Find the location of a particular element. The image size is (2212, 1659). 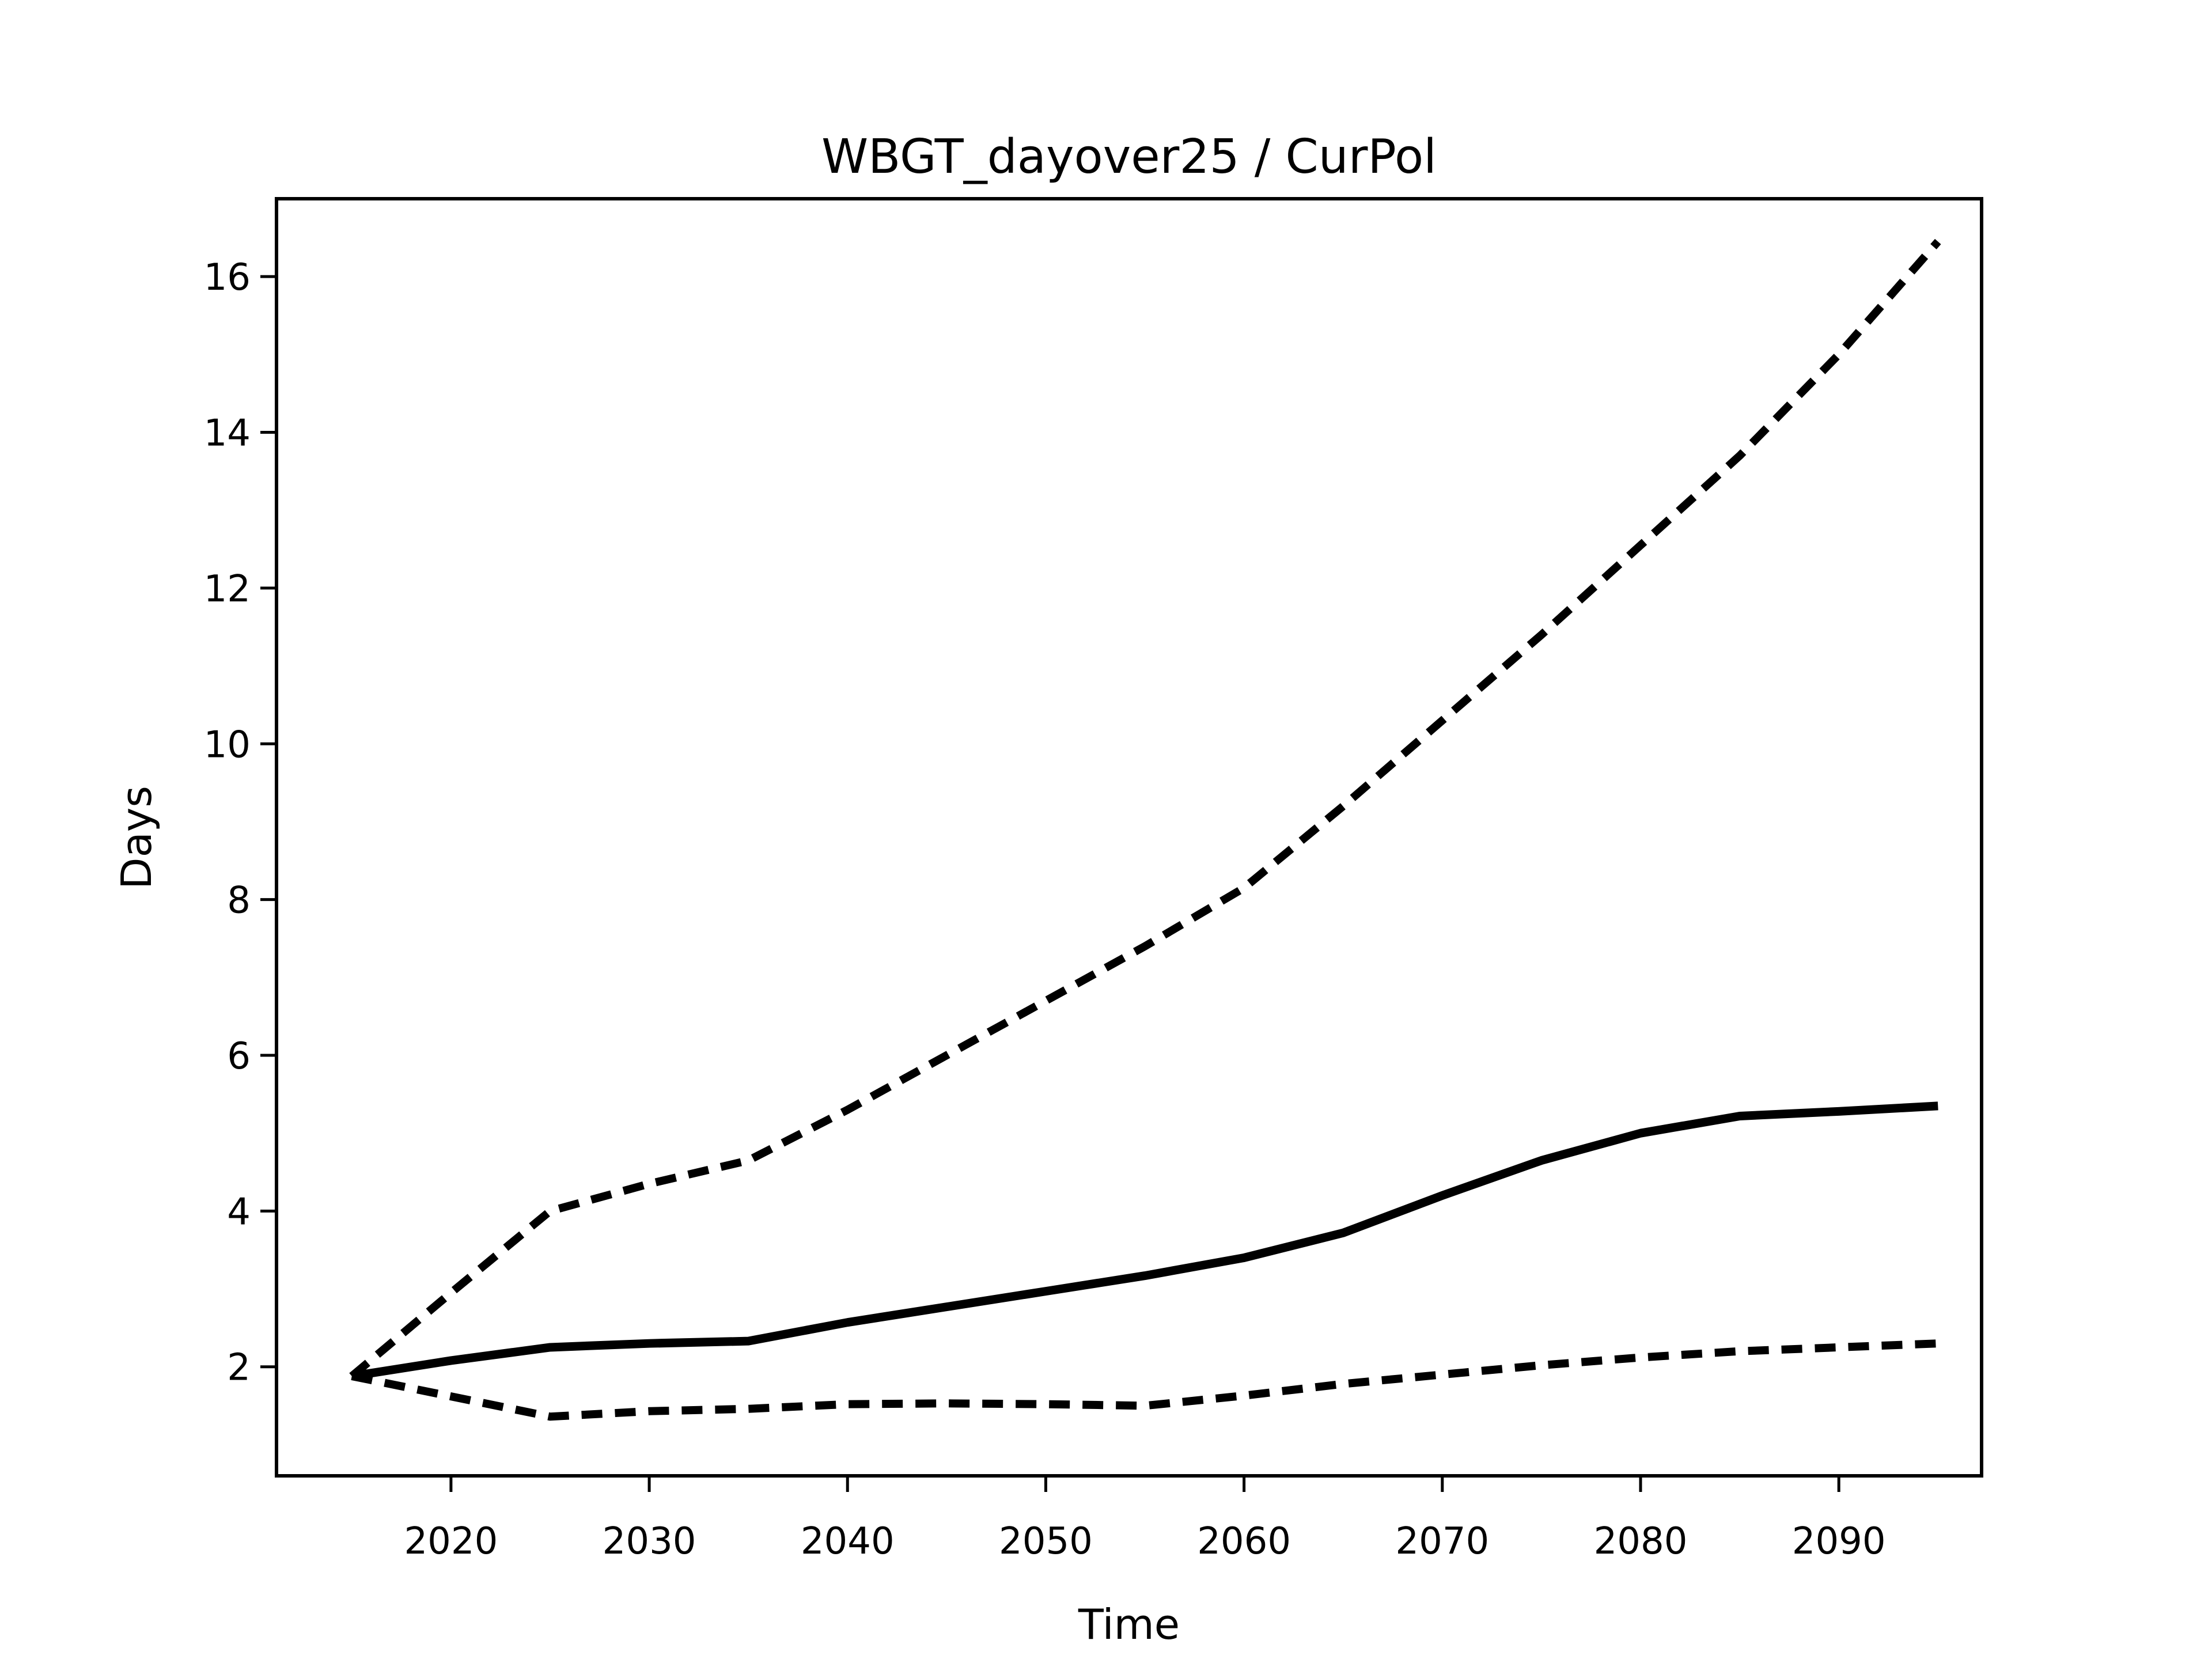

x-axis-ticks is located at coordinates (1144, 1484).